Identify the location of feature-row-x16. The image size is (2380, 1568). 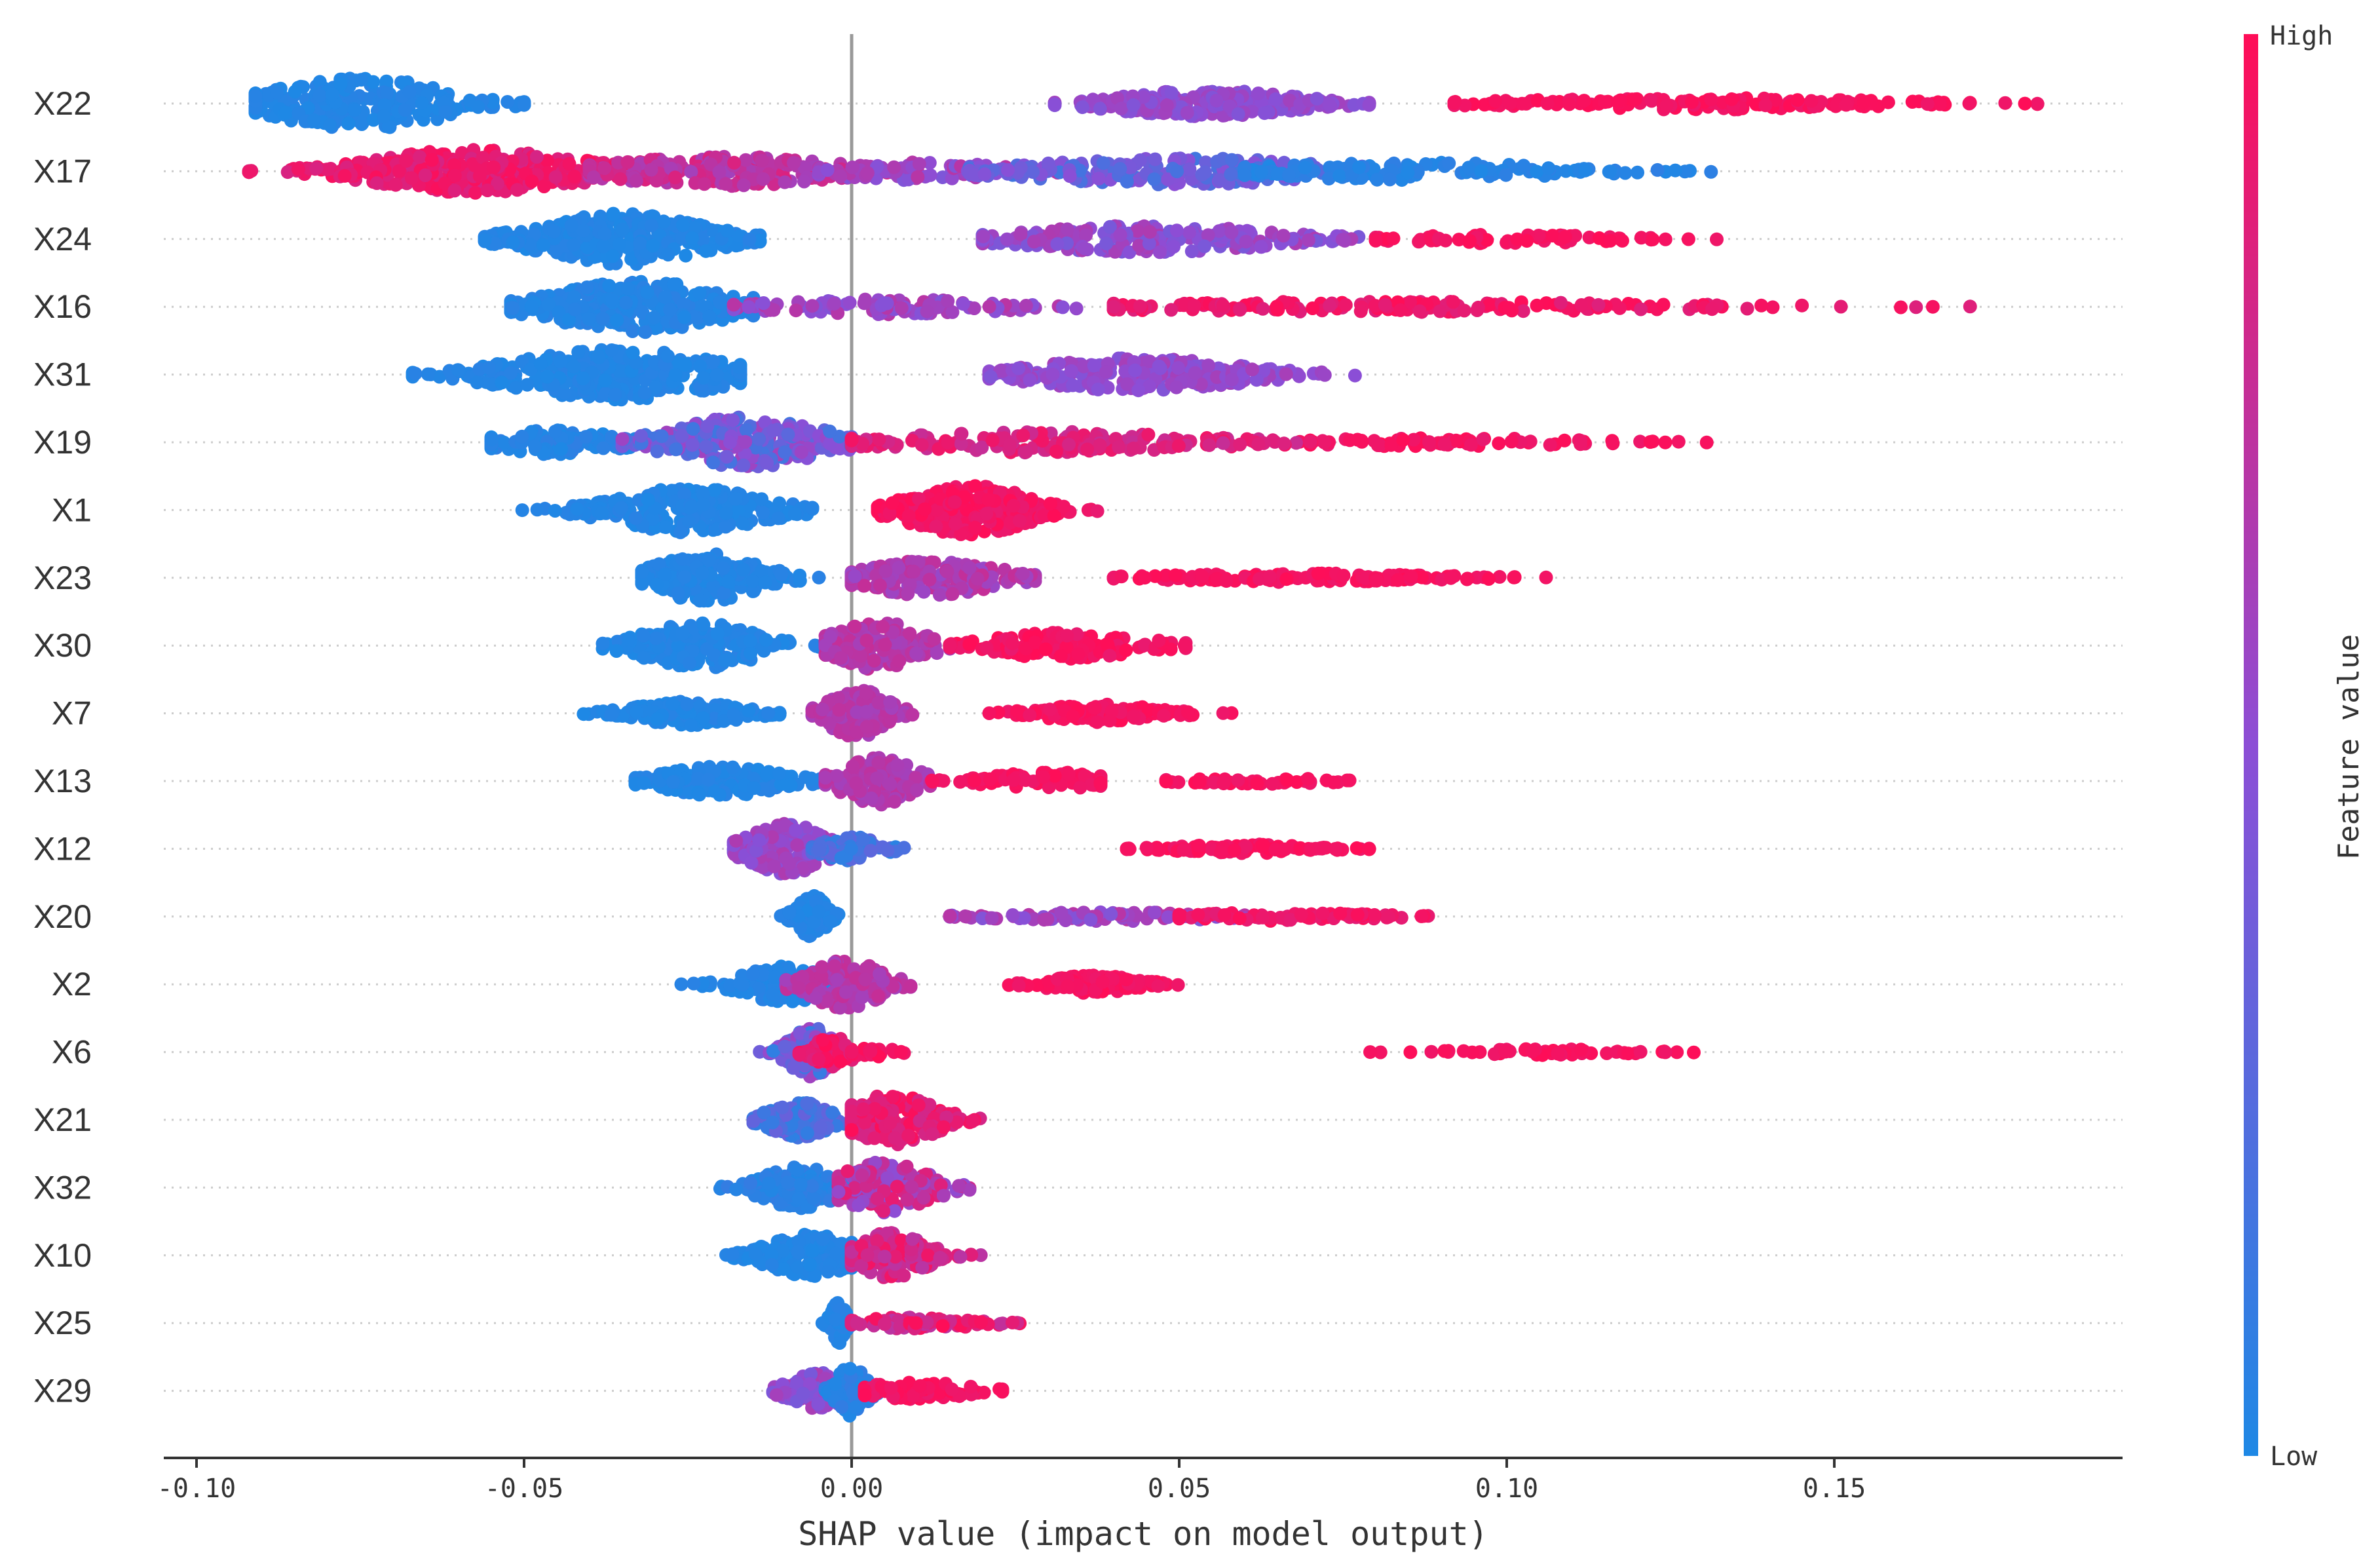
(1240, 307).